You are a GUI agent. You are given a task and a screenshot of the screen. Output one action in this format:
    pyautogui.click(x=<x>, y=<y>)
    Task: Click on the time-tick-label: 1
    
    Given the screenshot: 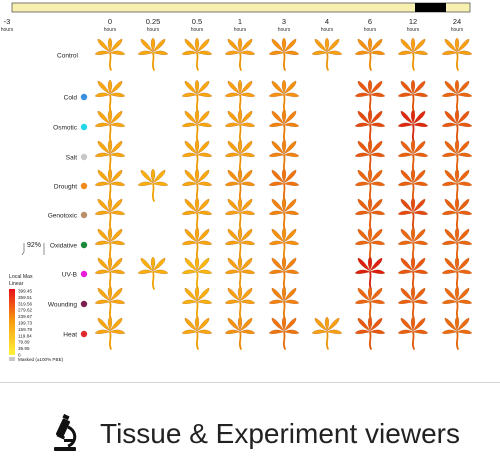 What is the action you would take?
    pyautogui.click(x=240, y=21)
    